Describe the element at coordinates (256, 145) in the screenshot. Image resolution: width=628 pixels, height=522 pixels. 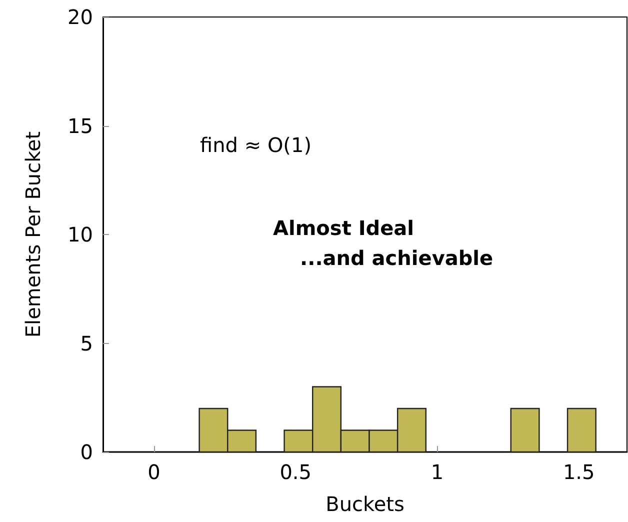
I see `annotation: find ≈ O(1)` at that location.